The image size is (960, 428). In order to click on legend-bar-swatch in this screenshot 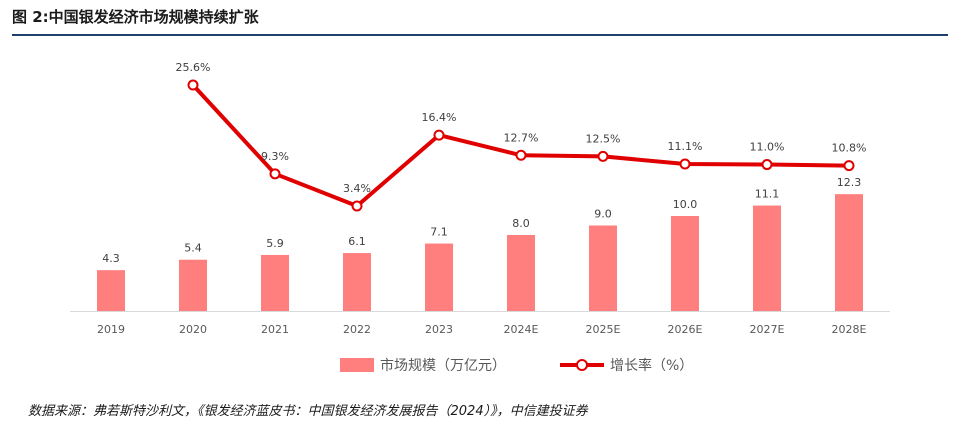, I will do `click(357, 365)`.